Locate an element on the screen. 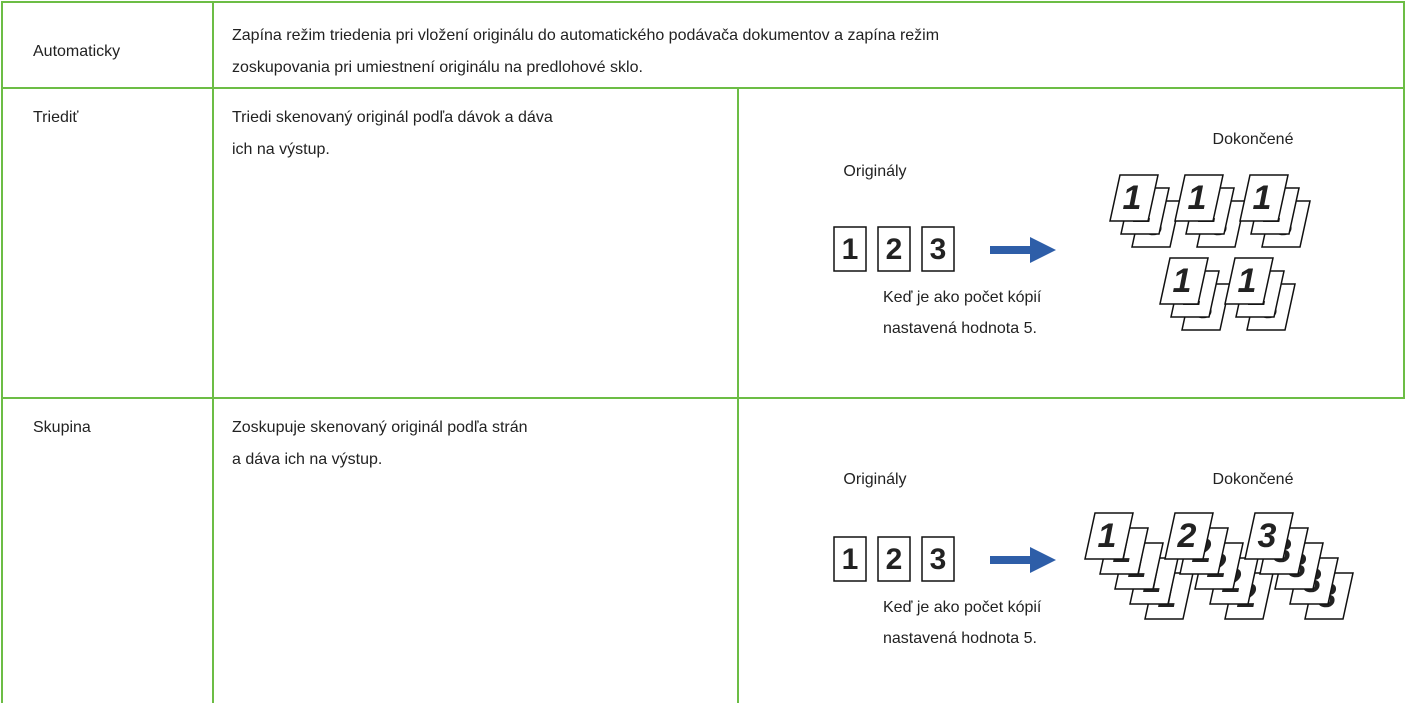 The image size is (1406, 703). page-digit: 3 is located at coordinates (1267, 536).